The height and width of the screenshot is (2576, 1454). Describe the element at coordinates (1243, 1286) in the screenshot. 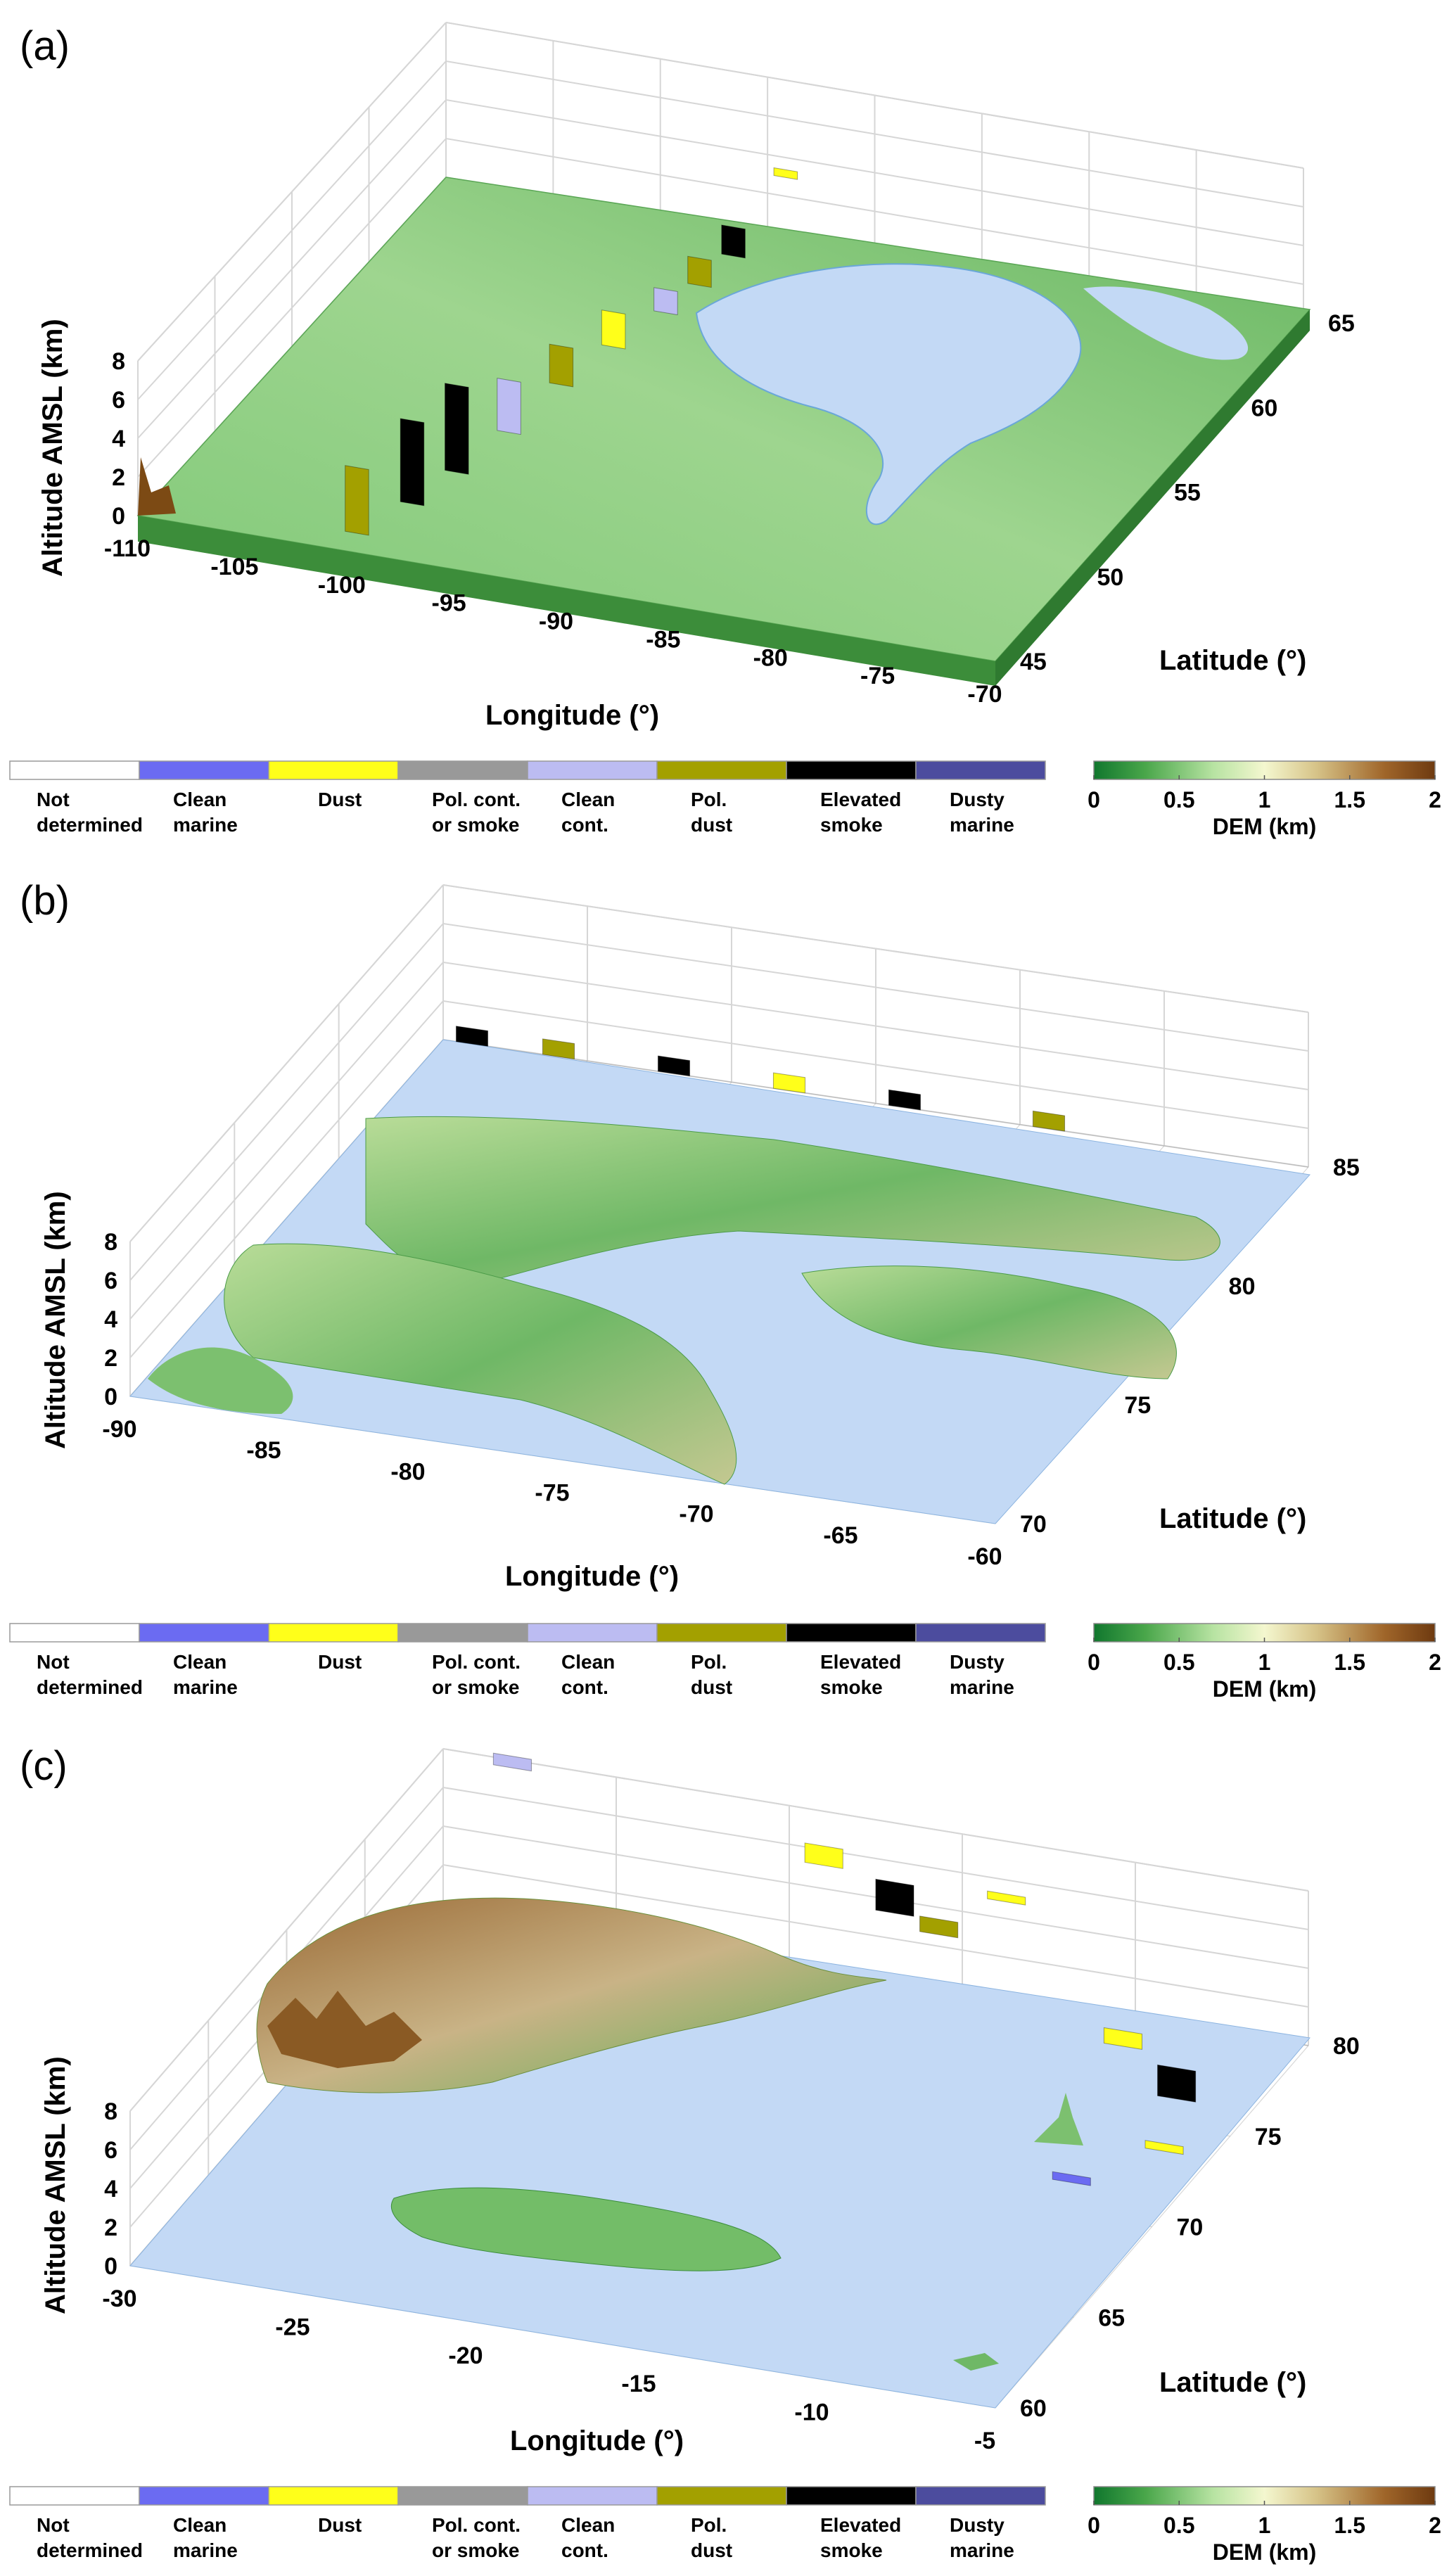

I see `y-tick-label: 80` at that location.